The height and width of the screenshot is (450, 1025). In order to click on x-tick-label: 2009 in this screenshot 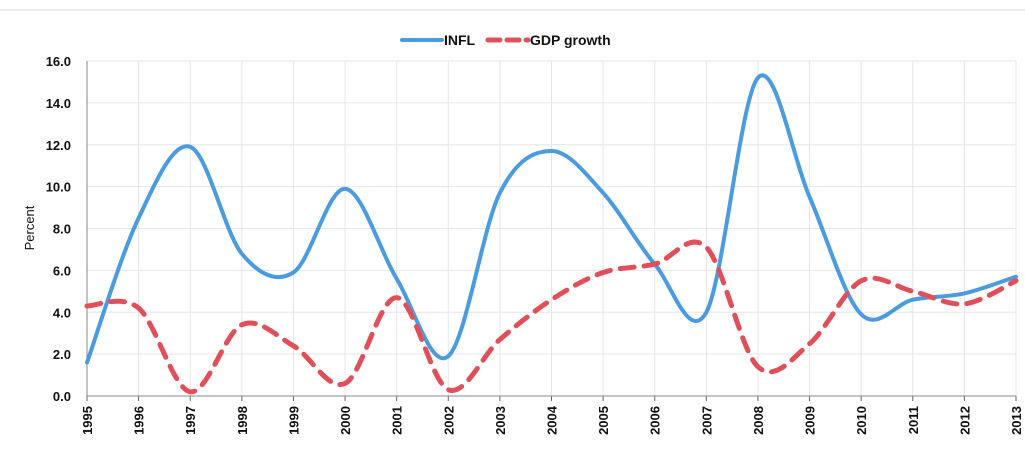, I will do `click(810, 420)`.